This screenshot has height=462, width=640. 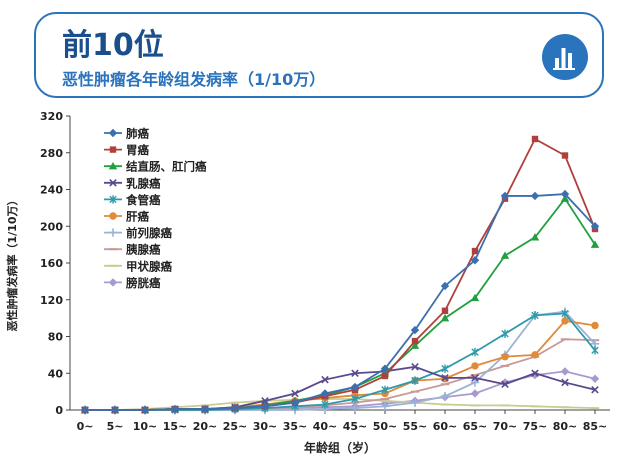 I want to click on x-tick-label: 10~, so click(x=145, y=426).